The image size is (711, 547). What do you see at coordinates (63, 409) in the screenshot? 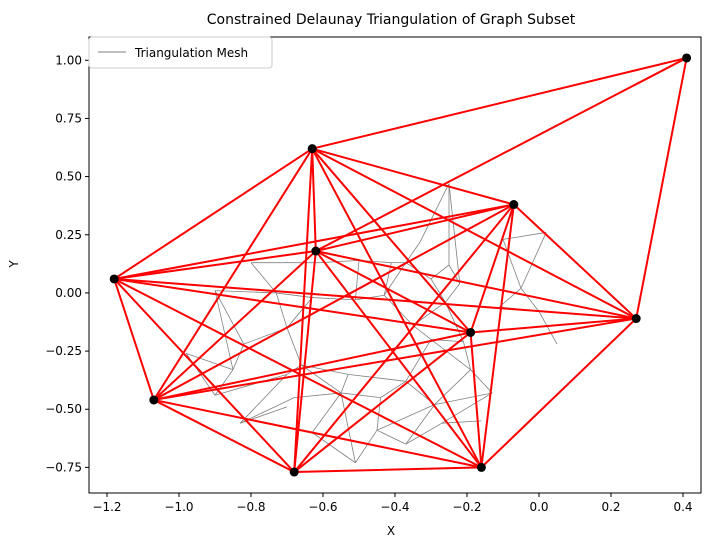
I see `y-tick-label: −0.50` at bounding box center [63, 409].